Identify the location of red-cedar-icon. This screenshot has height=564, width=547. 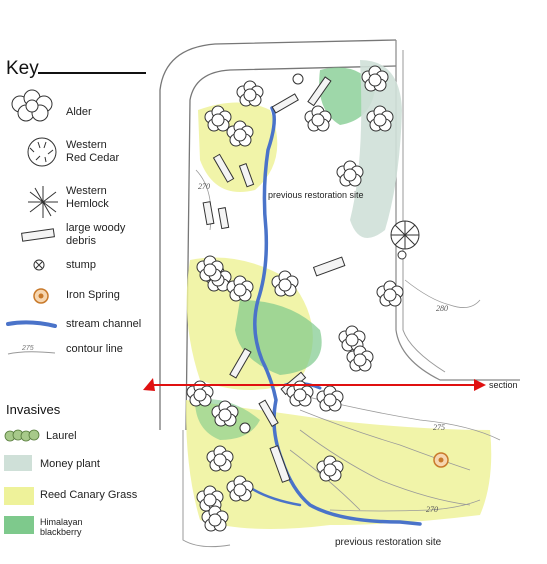
(42, 152).